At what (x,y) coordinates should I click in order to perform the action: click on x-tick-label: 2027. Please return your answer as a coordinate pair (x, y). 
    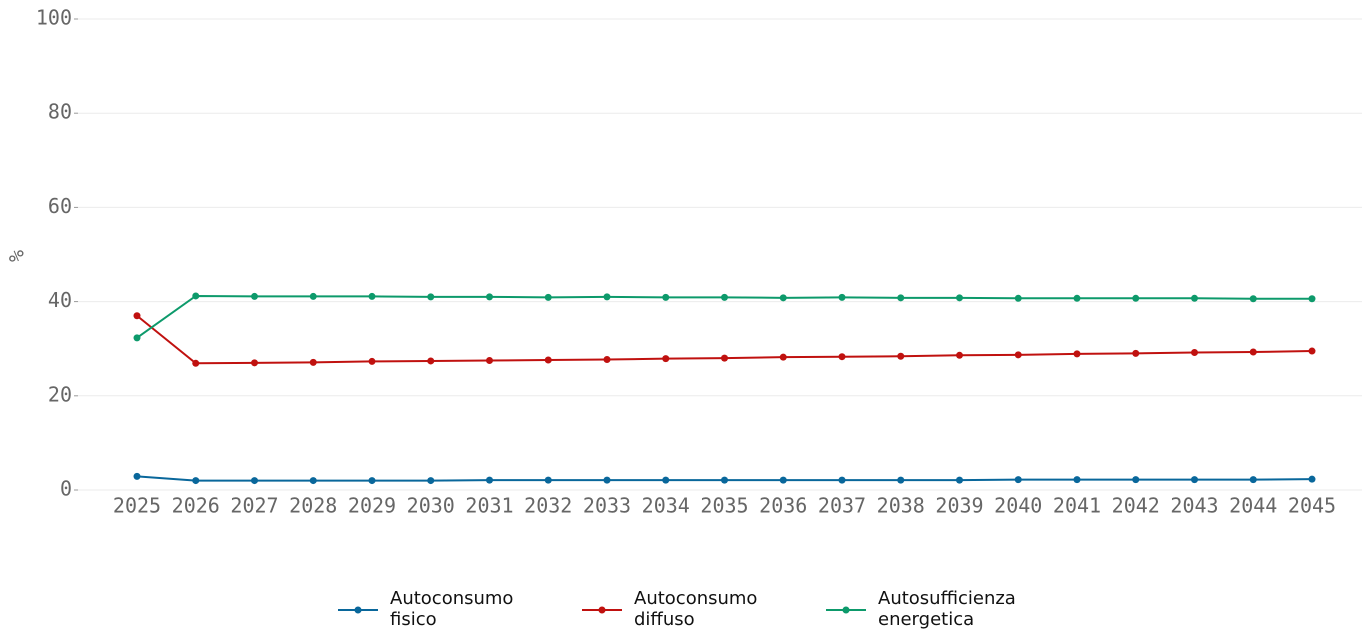
    Looking at the image, I should click on (254, 506).